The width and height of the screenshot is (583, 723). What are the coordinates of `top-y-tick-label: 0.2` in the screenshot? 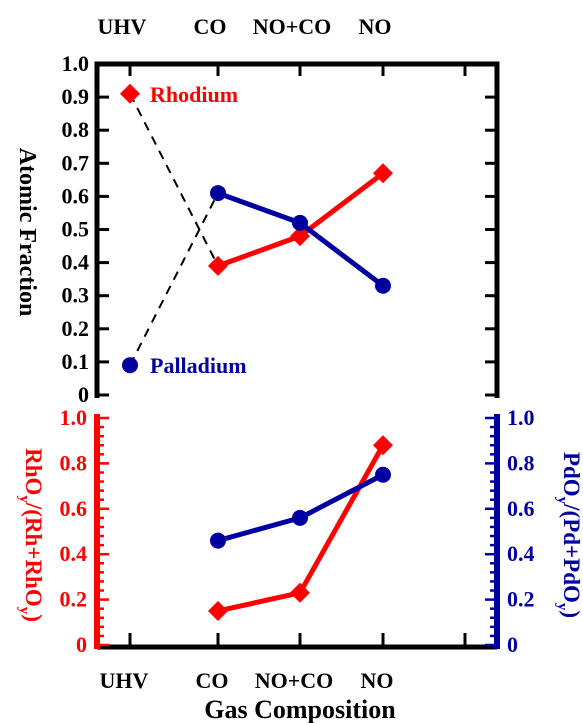 It's located at (76, 328).